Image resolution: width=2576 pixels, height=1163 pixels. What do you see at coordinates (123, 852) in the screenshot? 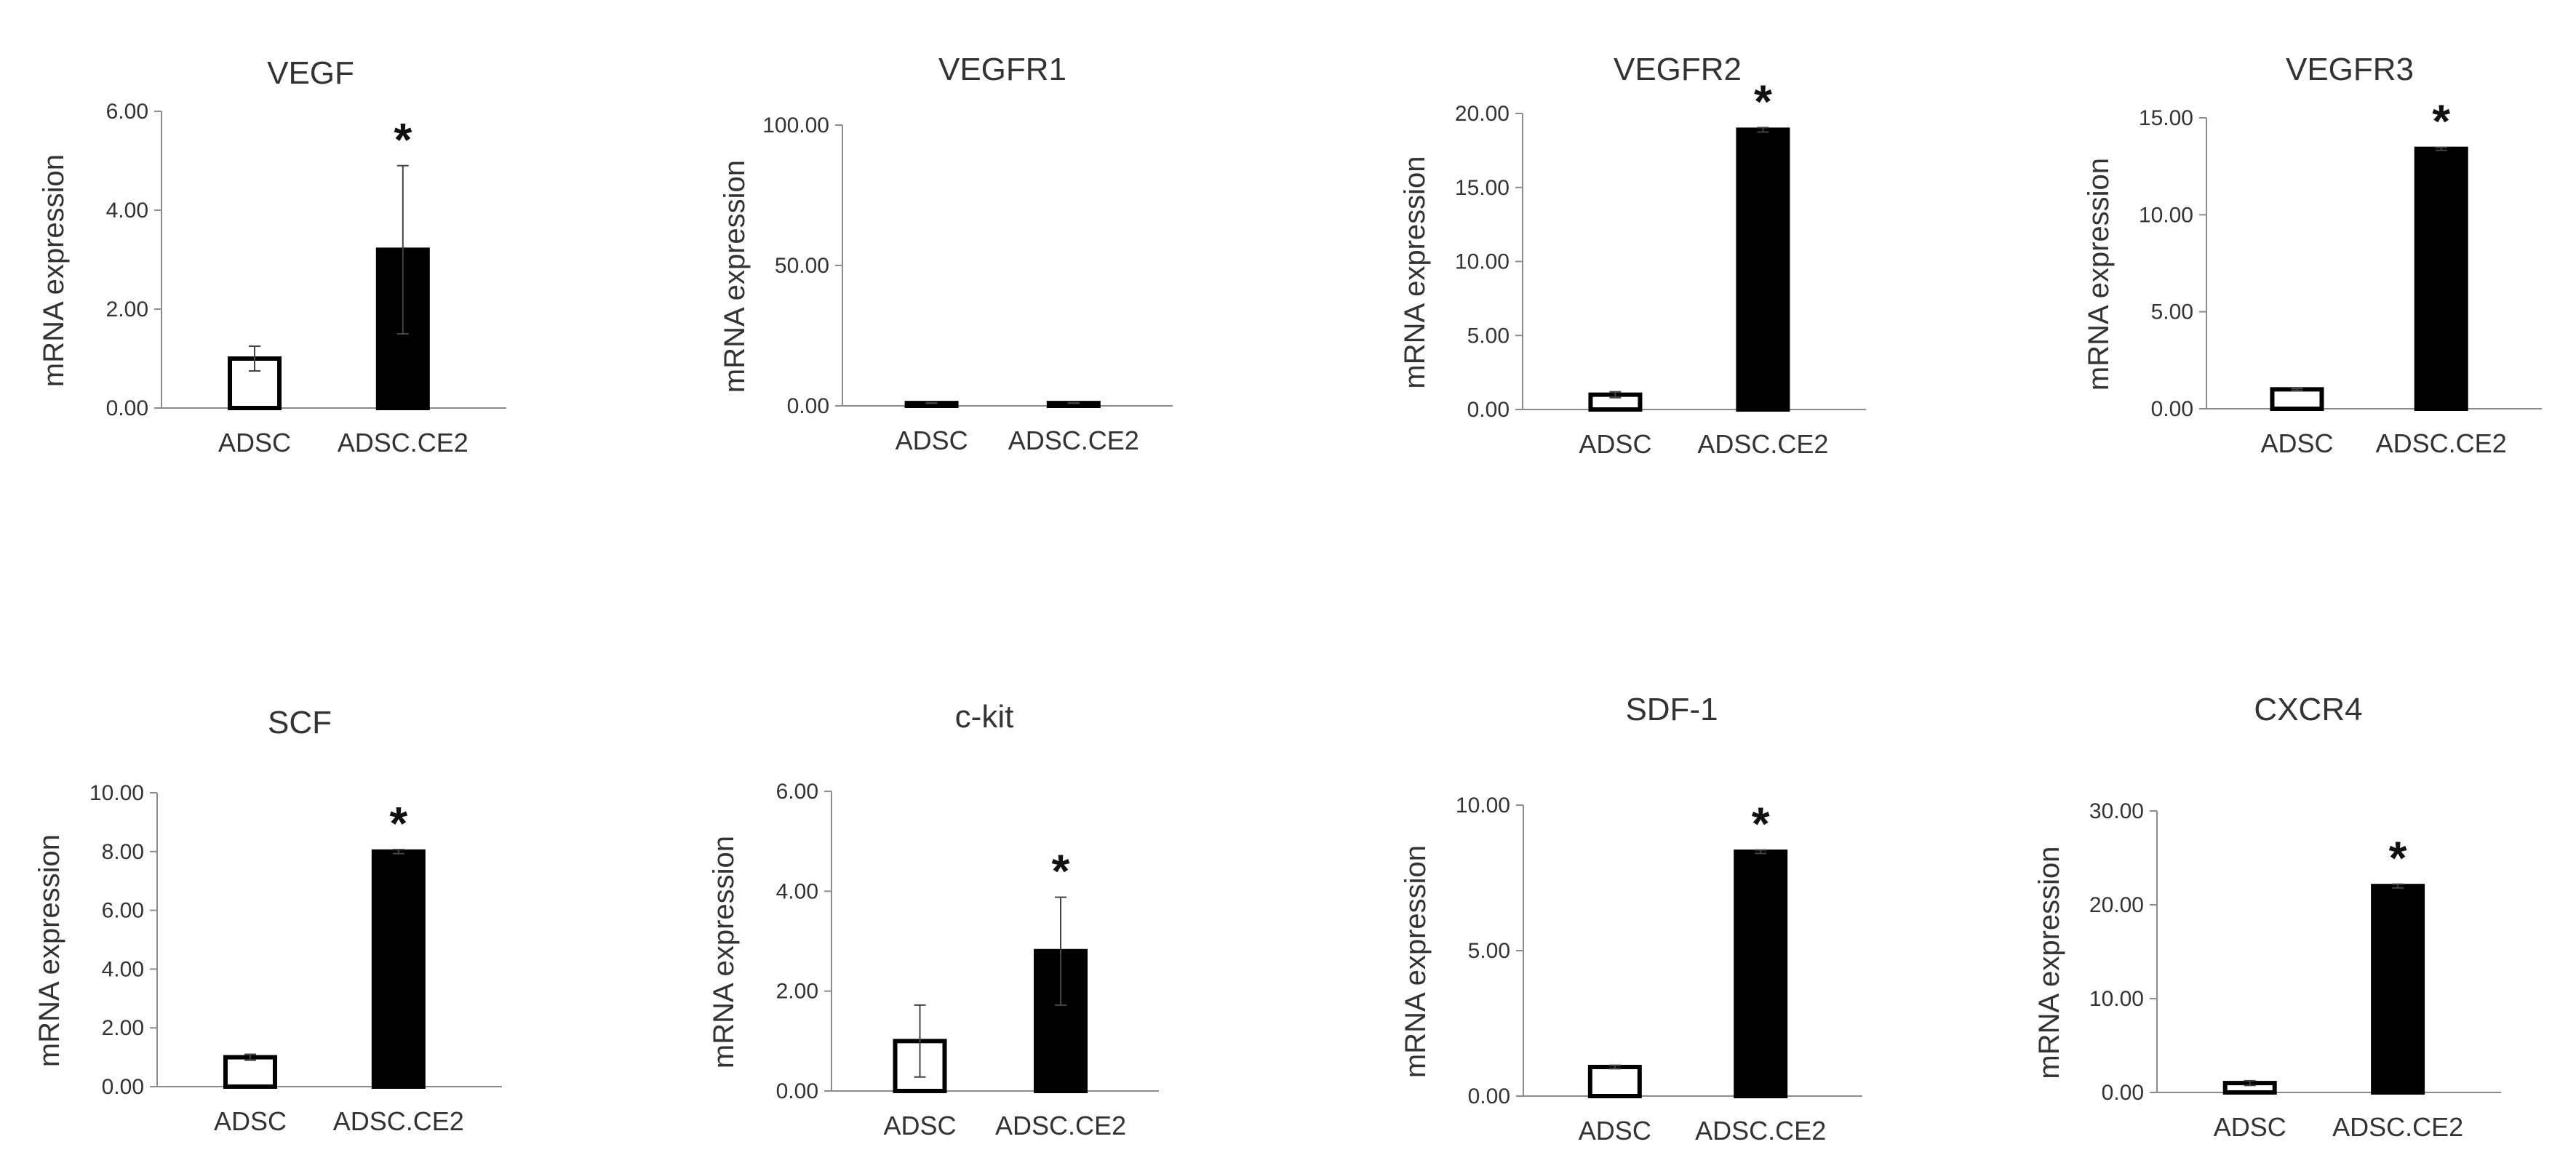
I see `y-tick-label: 8.00` at bounding box center [123, 852].